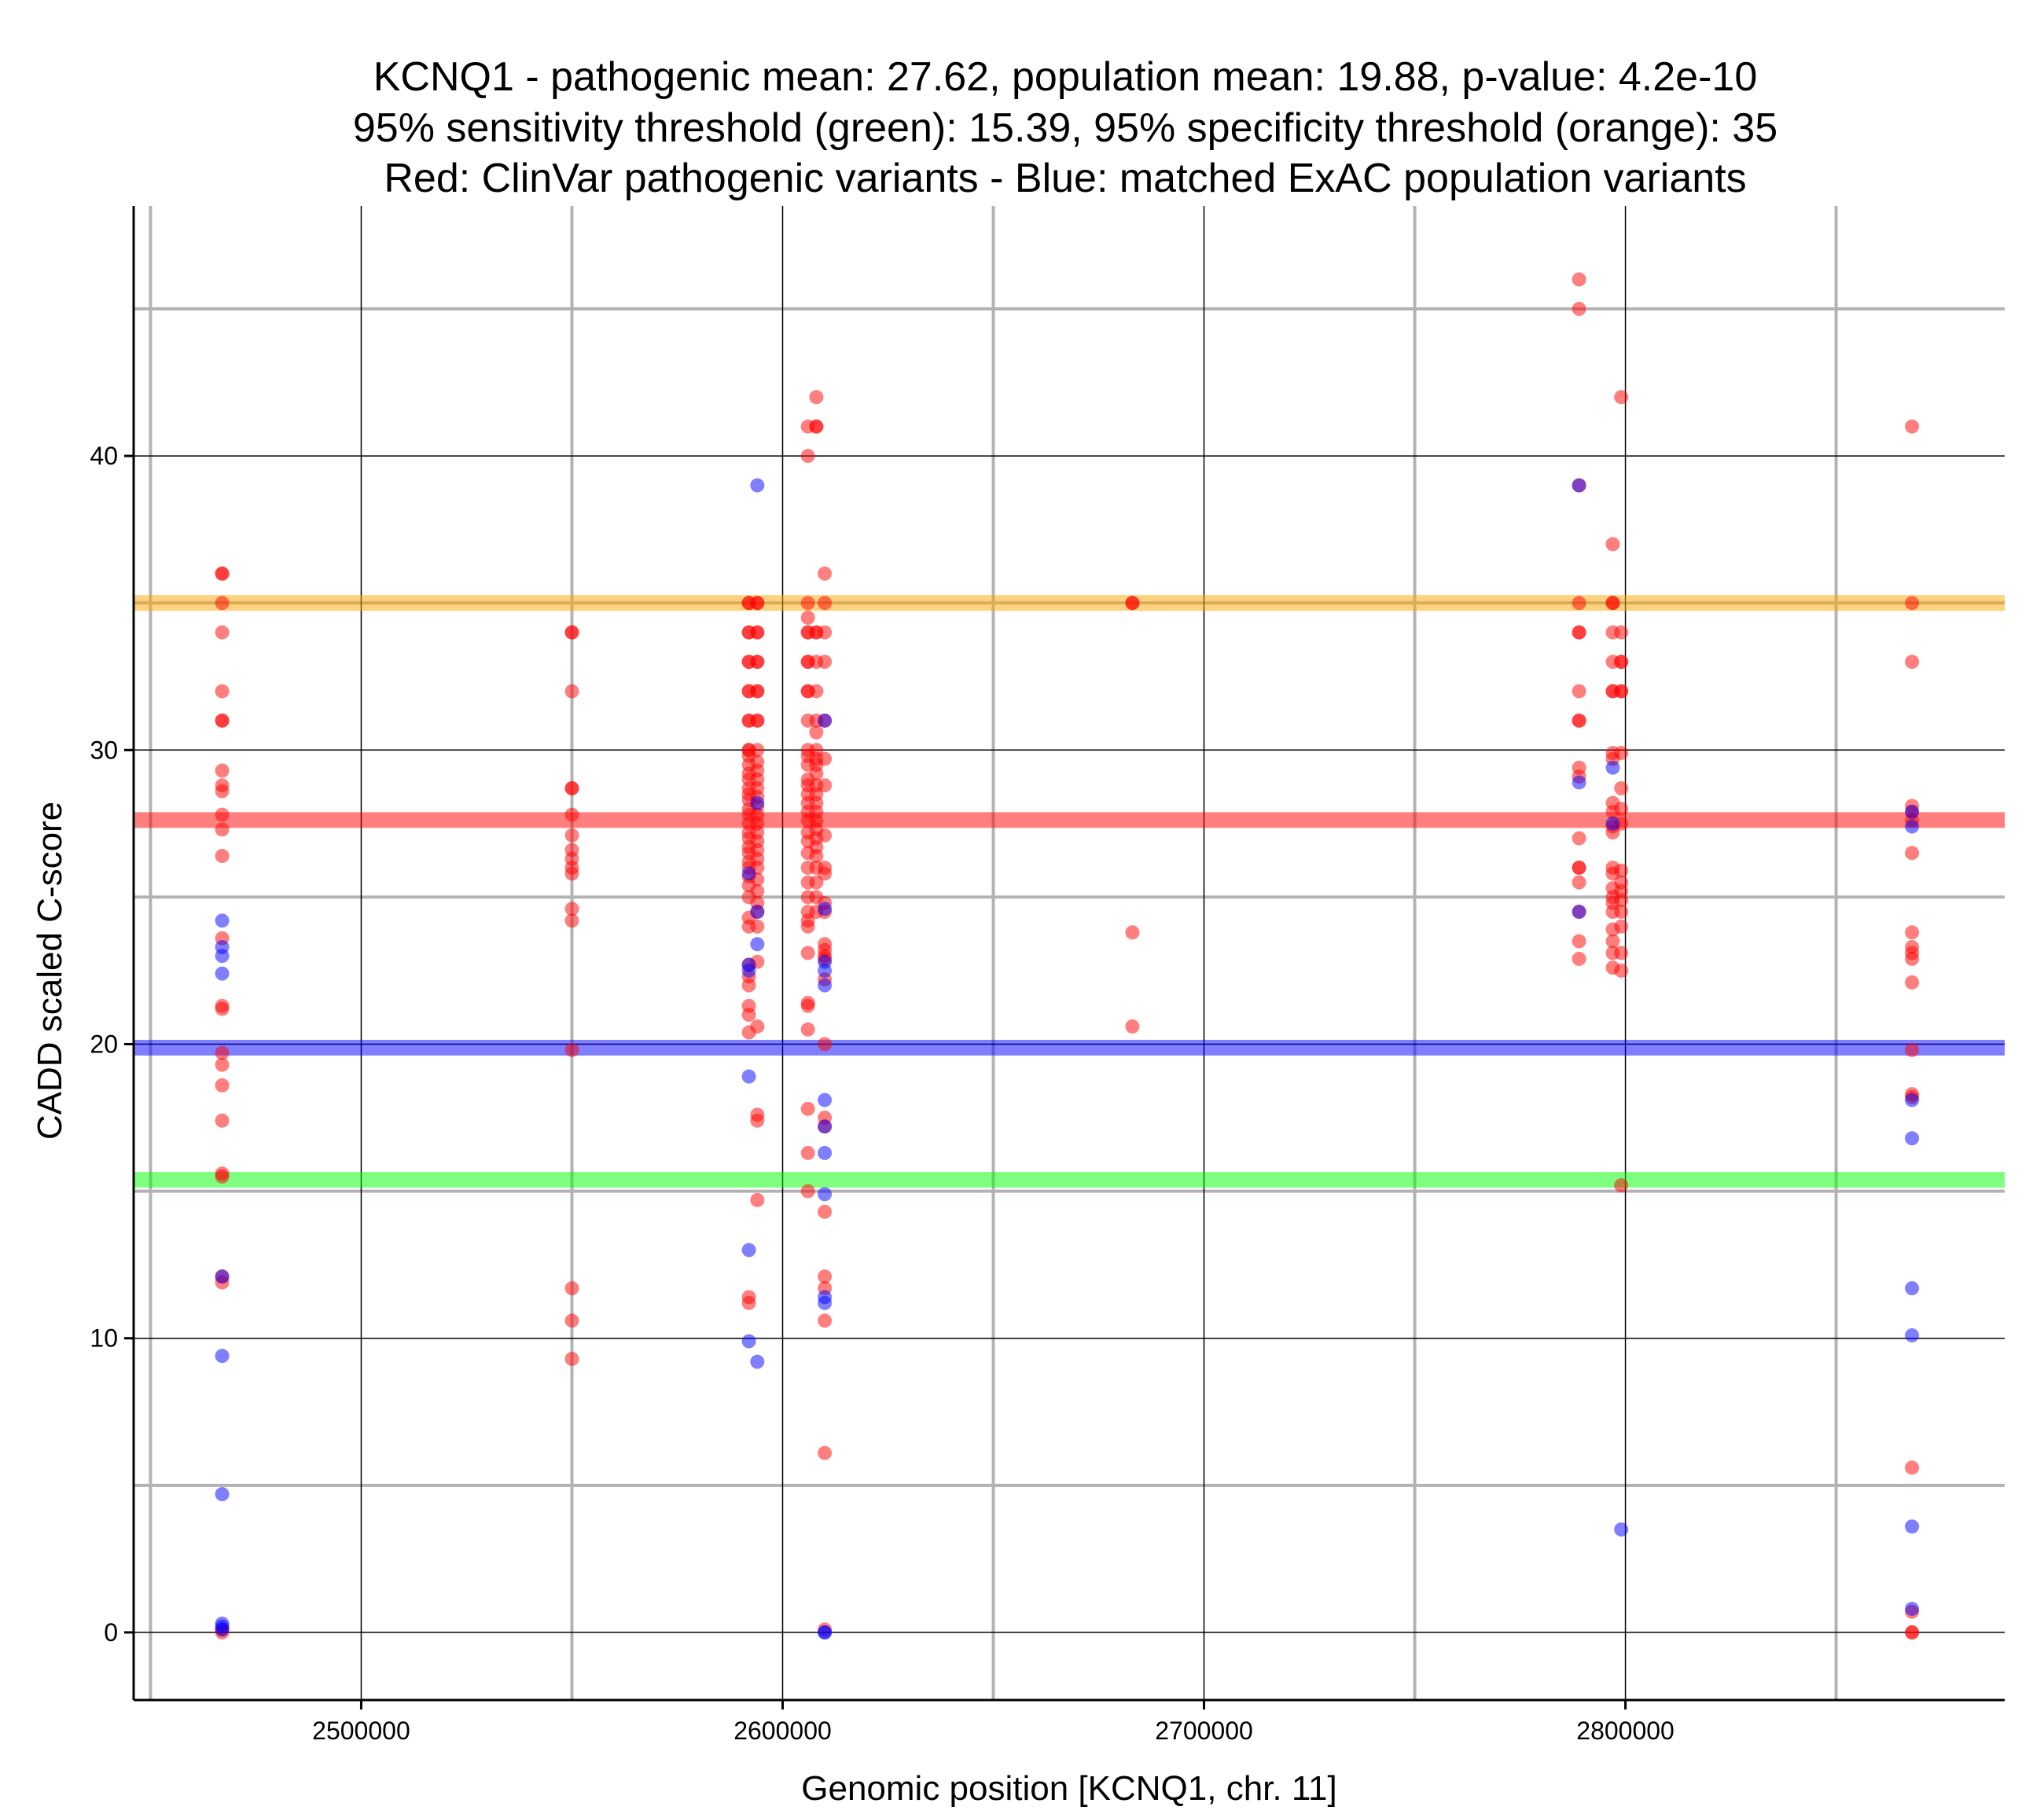  Describe the element at coordinates (1204, 1731) in the screenshot. I see `x-tick-label: 2700000` at that location.